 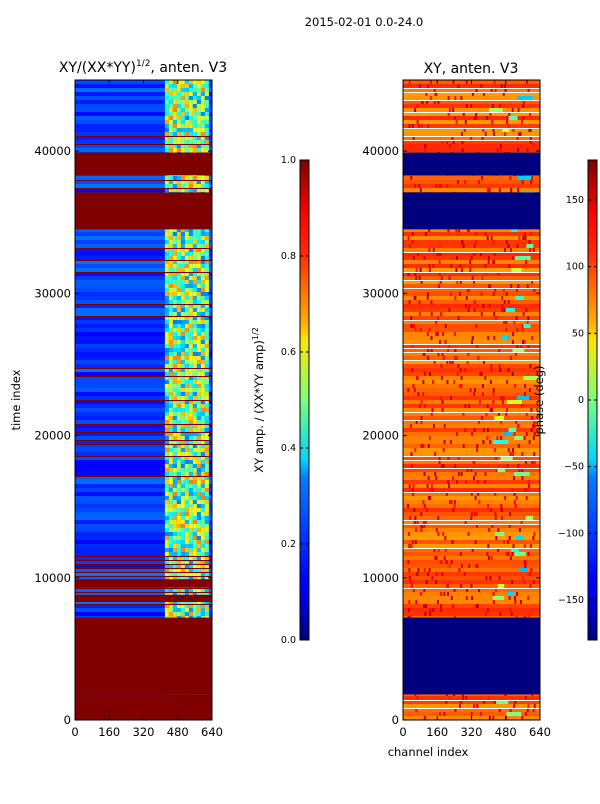 I want to click on y-tick-label: 20000, so click(x=52, y=436).